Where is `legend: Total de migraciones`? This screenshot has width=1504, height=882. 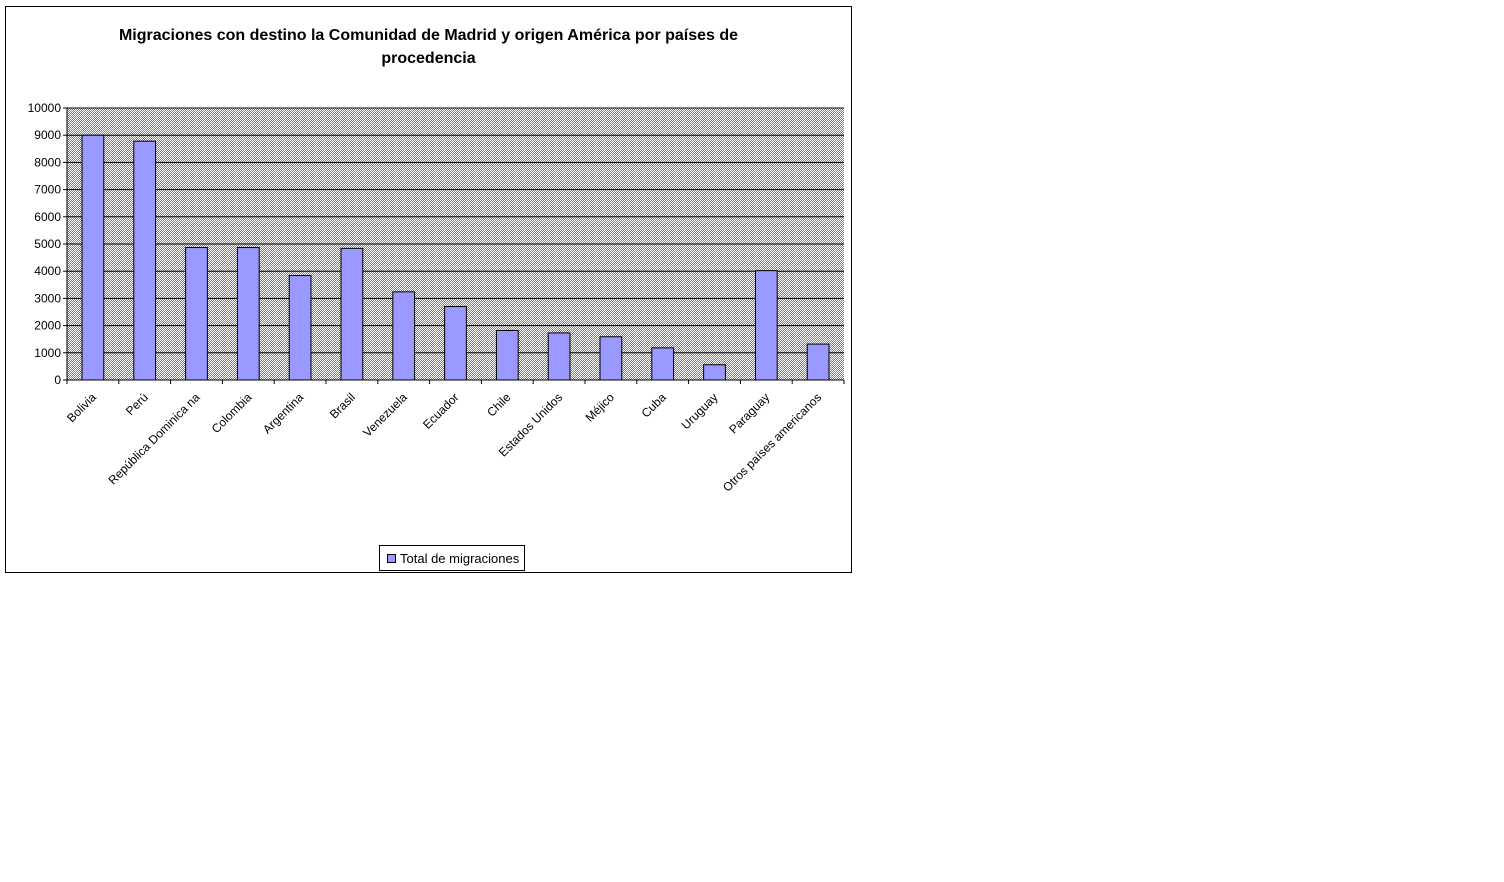 legend: Total de migraciones is located at coordinates (452, 558).